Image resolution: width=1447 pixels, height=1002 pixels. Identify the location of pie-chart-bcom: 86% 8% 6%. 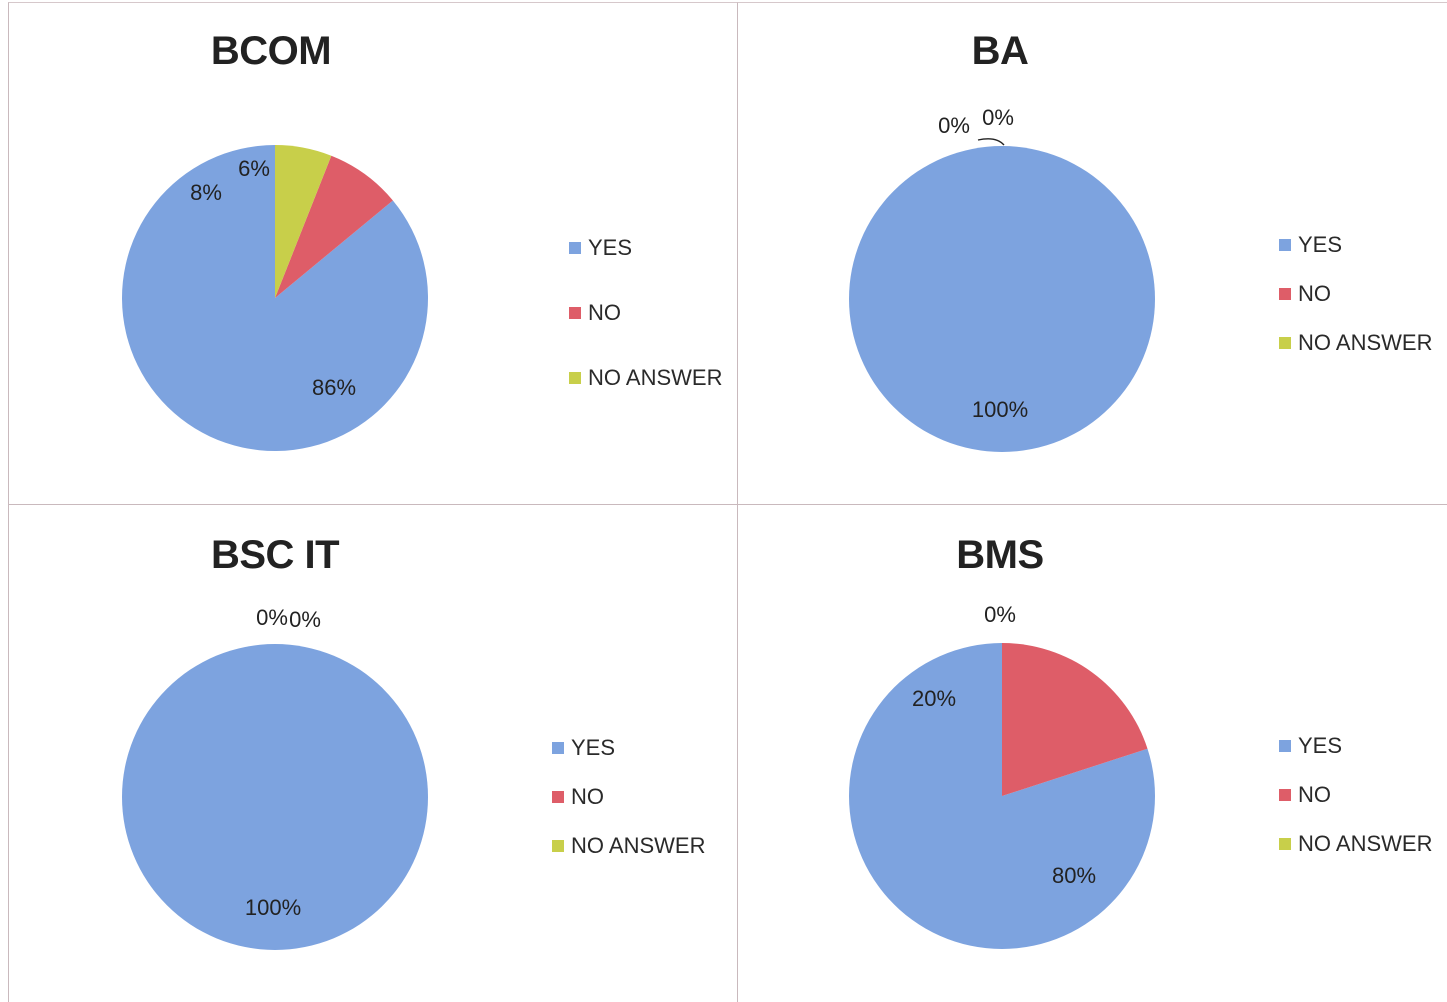
(275, 298).